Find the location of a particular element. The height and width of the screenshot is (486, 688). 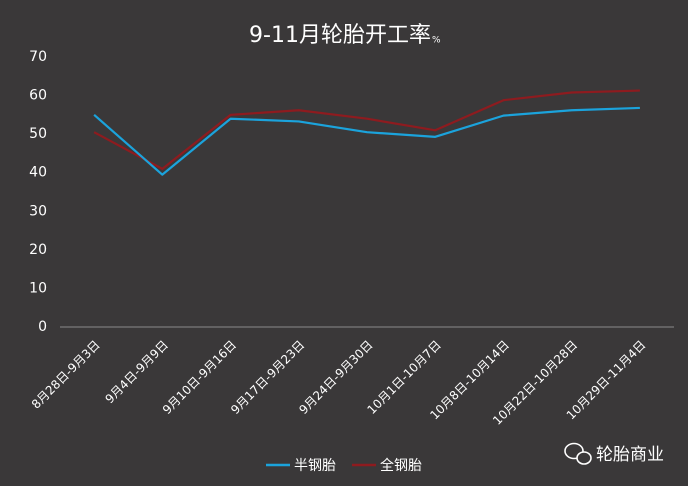

y-tick-label: 30 is located at coordinates (38, 211).